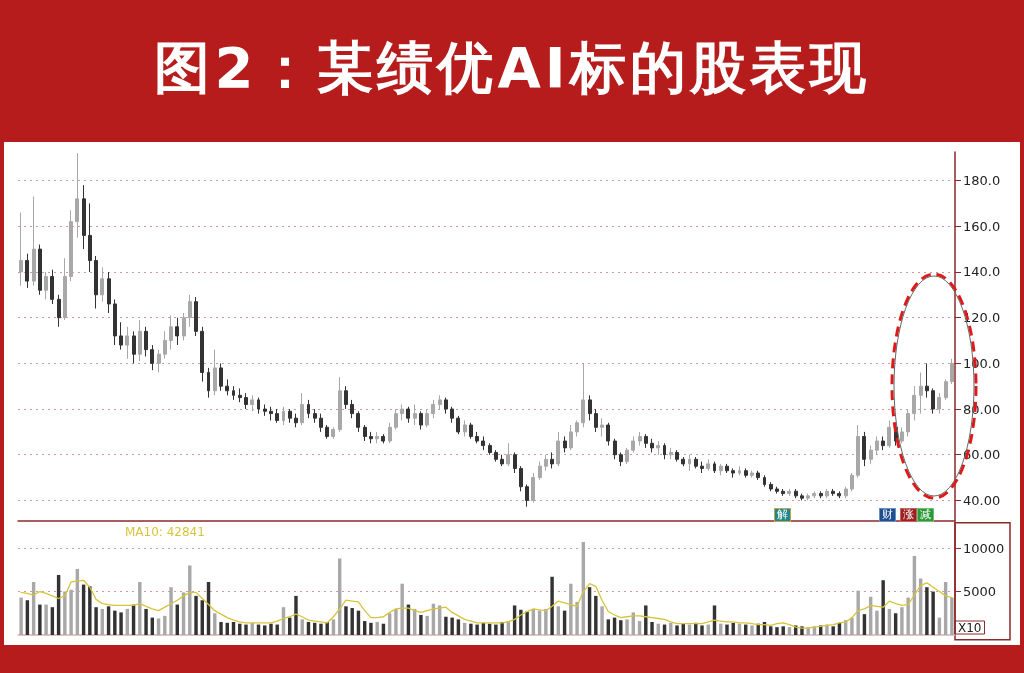  Describe the element at coordinates (908, 515) in the screenshot. I see `annotation: 涨` at that location.